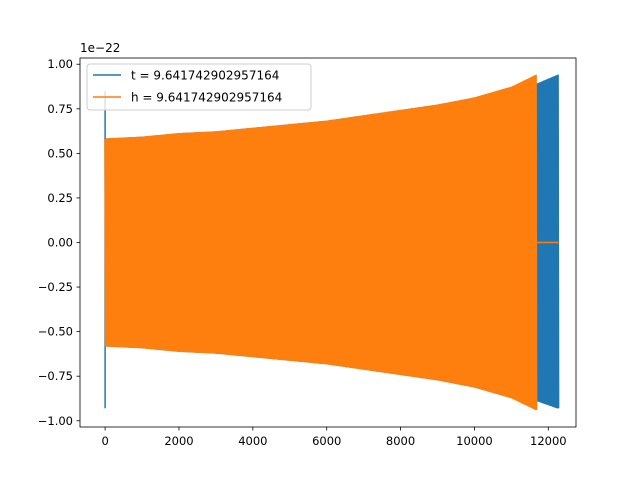 This screenshot has width=640, height=480. Describe the element at coordinates (326, 441) in the screenshot. I see `x-tick-label: 6000` at that location.